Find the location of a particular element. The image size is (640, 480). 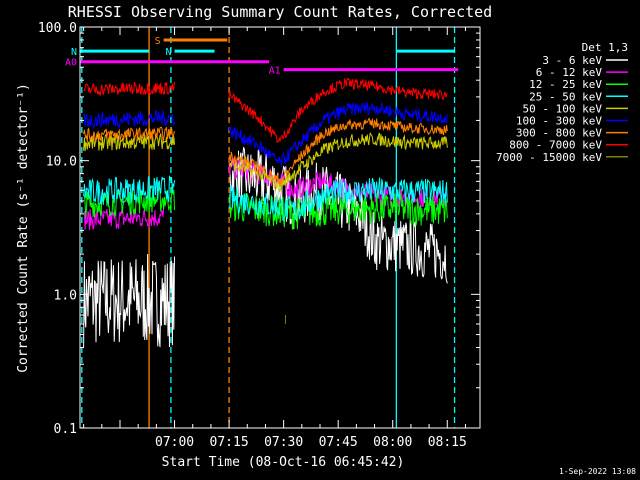

legend-entry-label: 50 - 100 keV is located at coordinates (563, 108).